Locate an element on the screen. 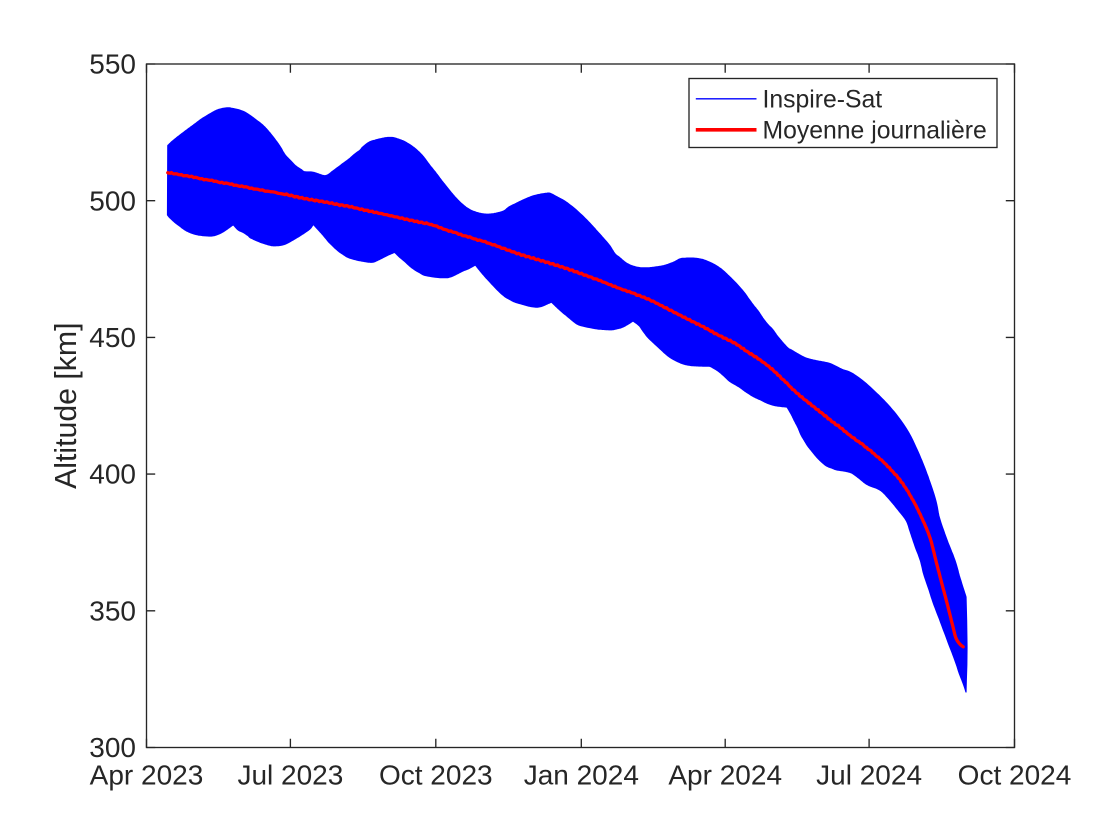 The height and width of the screenshot is (840, 1120). svg-text: 500 is located at coordinates (112, 200).